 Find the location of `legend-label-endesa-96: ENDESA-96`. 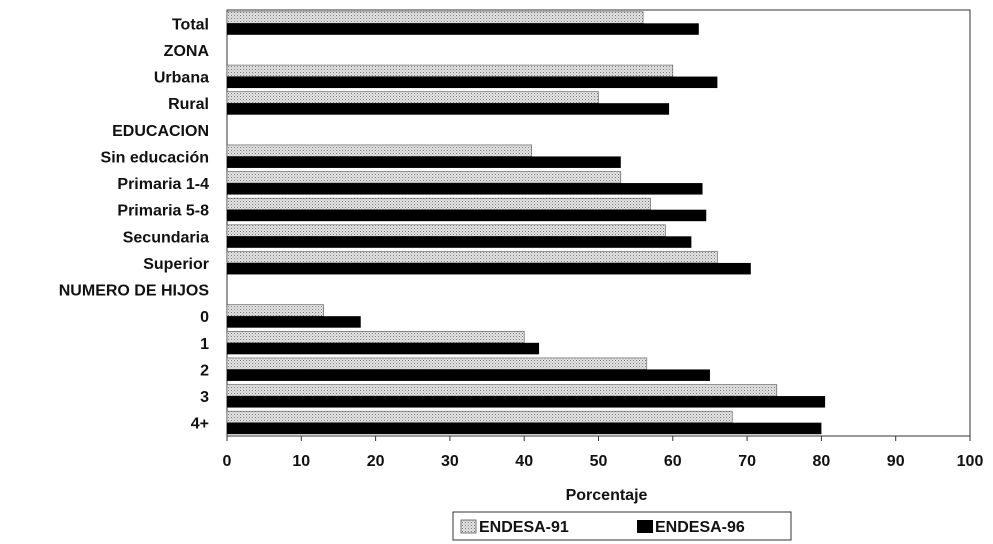

legend-label-endesa-96: ENDESA-96 is located at coordinates (700, 527).